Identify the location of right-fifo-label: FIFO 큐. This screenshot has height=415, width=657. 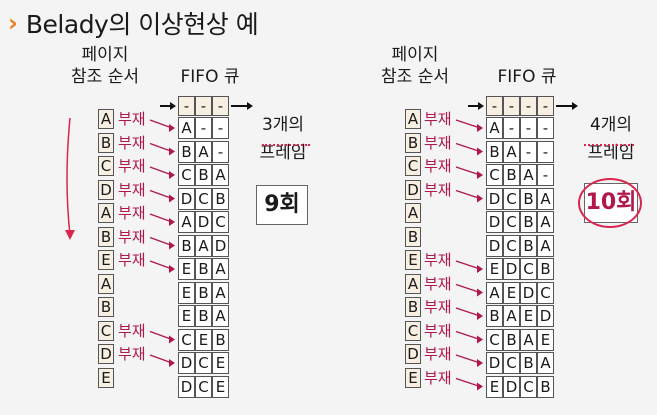
(527, 77).